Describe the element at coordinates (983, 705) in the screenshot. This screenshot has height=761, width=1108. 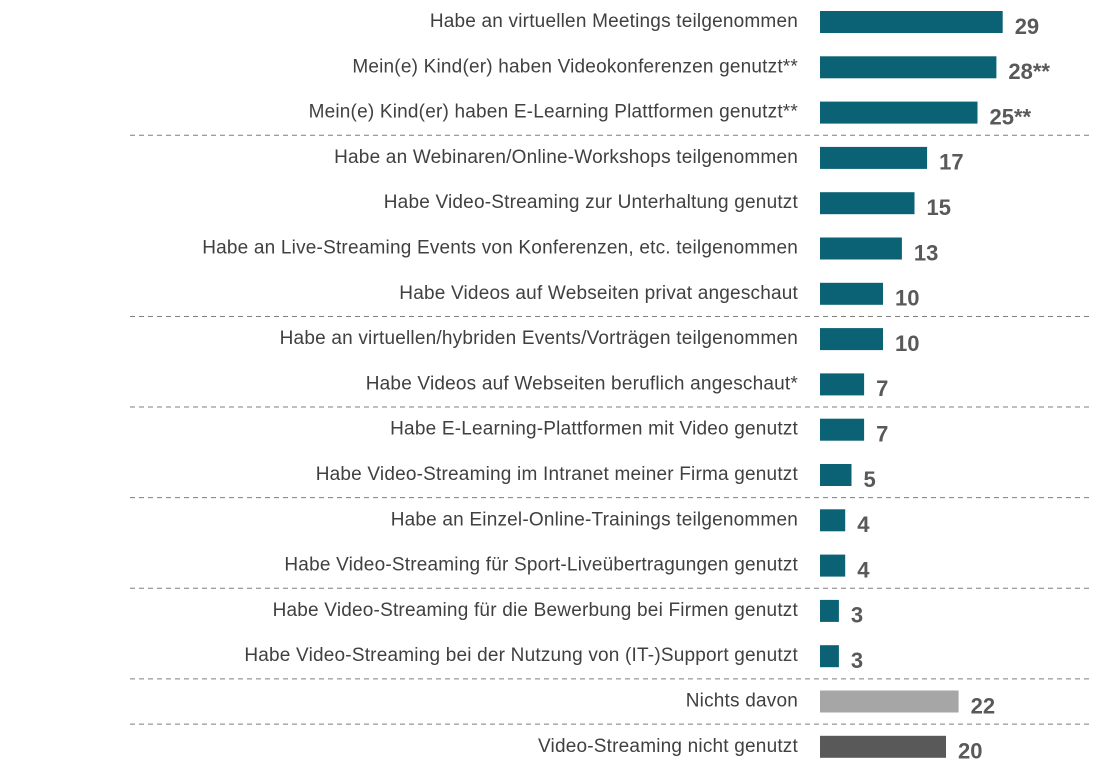
I see `value-label: 22` at that location.